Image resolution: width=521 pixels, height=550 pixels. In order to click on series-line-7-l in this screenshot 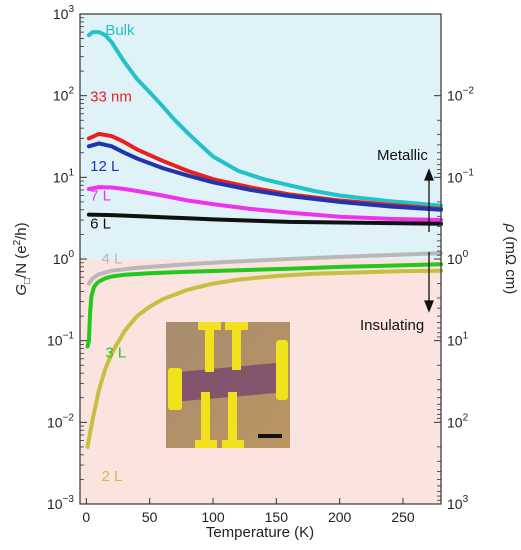, I will do `click(264, 203)`.